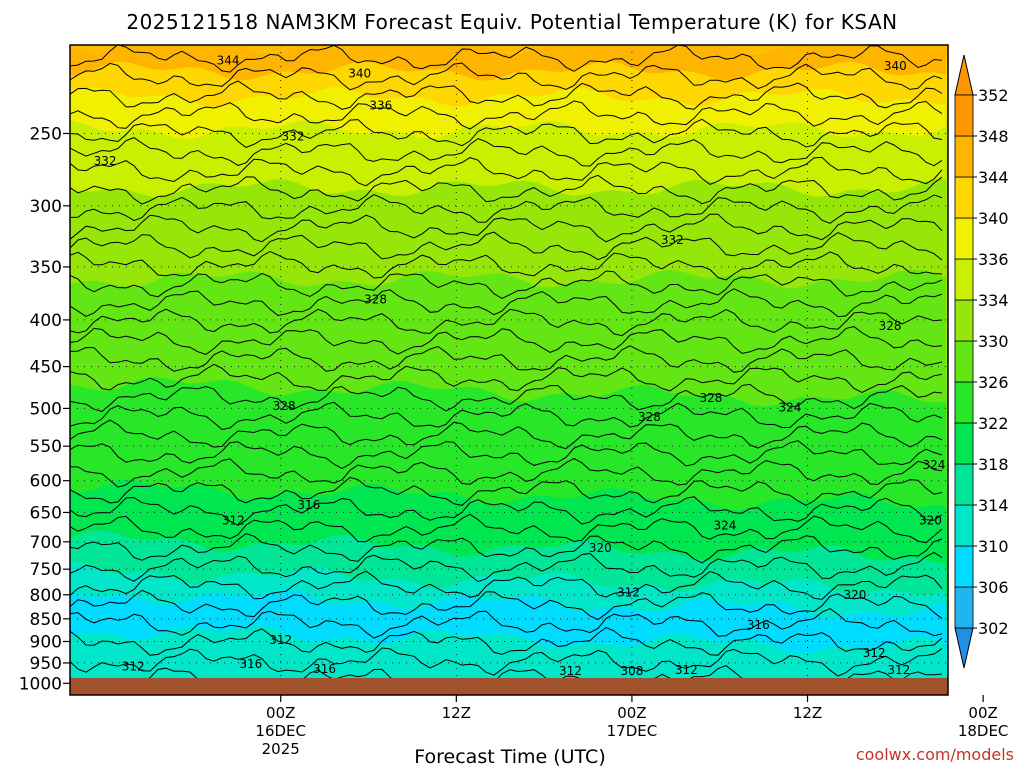 Image resolution: width=1024 pixels, height=768 pixels. I want to click on y-tick-label: 450, so click(46, 368).